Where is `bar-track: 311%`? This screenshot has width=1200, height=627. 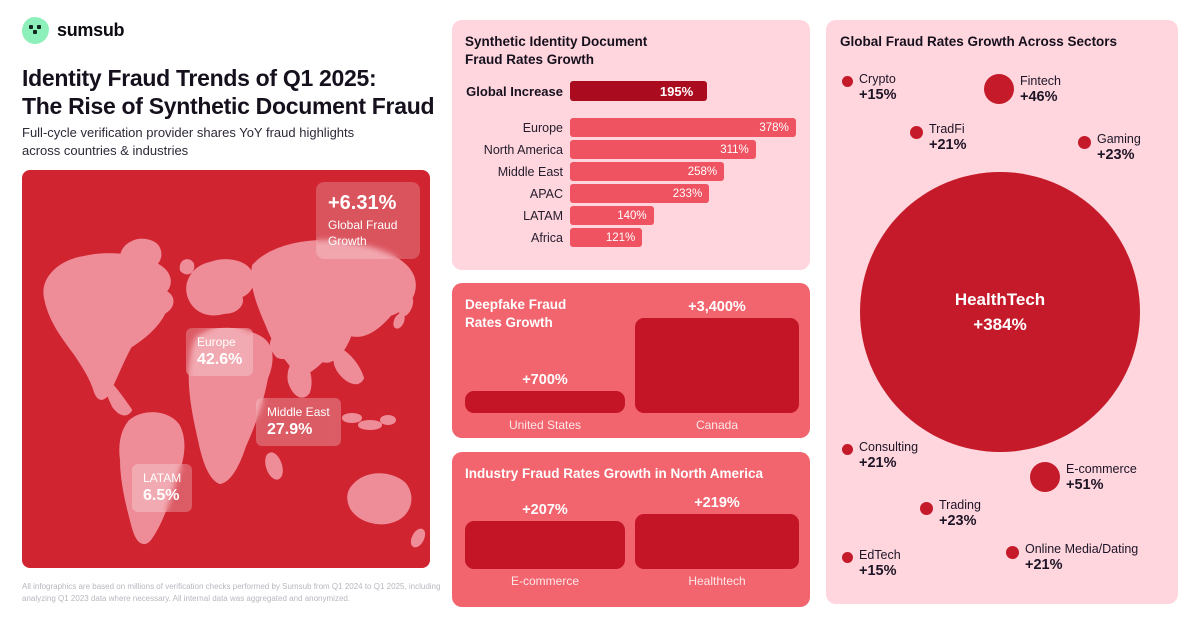
bar-track: 311% is located at coordinates (685, 149).